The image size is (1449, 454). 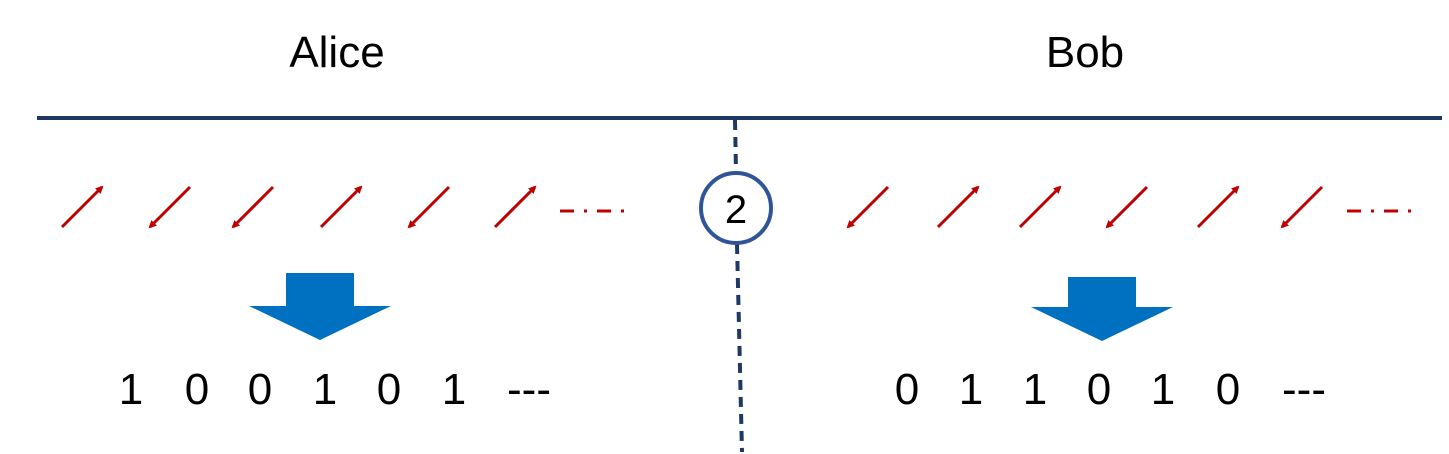 I want to click on vertical-divider-lower, so click(x=739, y=348).